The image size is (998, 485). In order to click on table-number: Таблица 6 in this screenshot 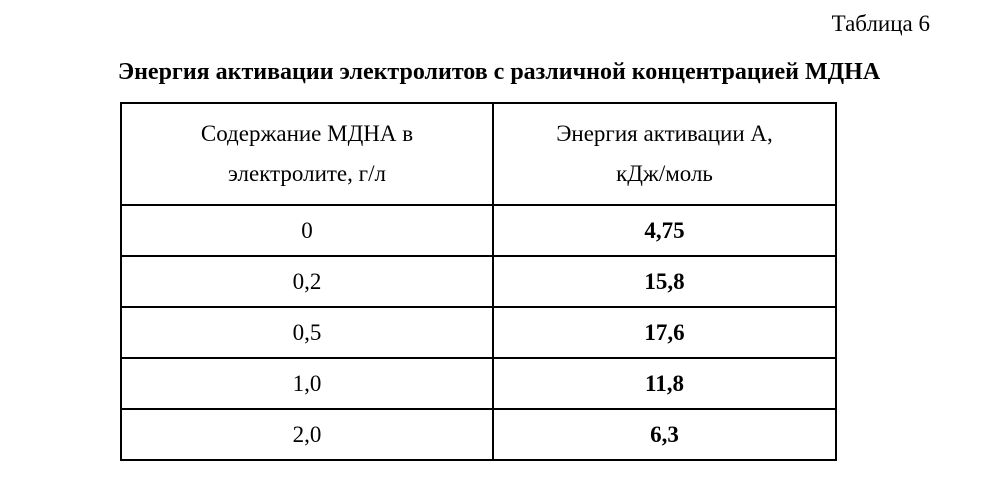, I will do `click(880, 23)`.